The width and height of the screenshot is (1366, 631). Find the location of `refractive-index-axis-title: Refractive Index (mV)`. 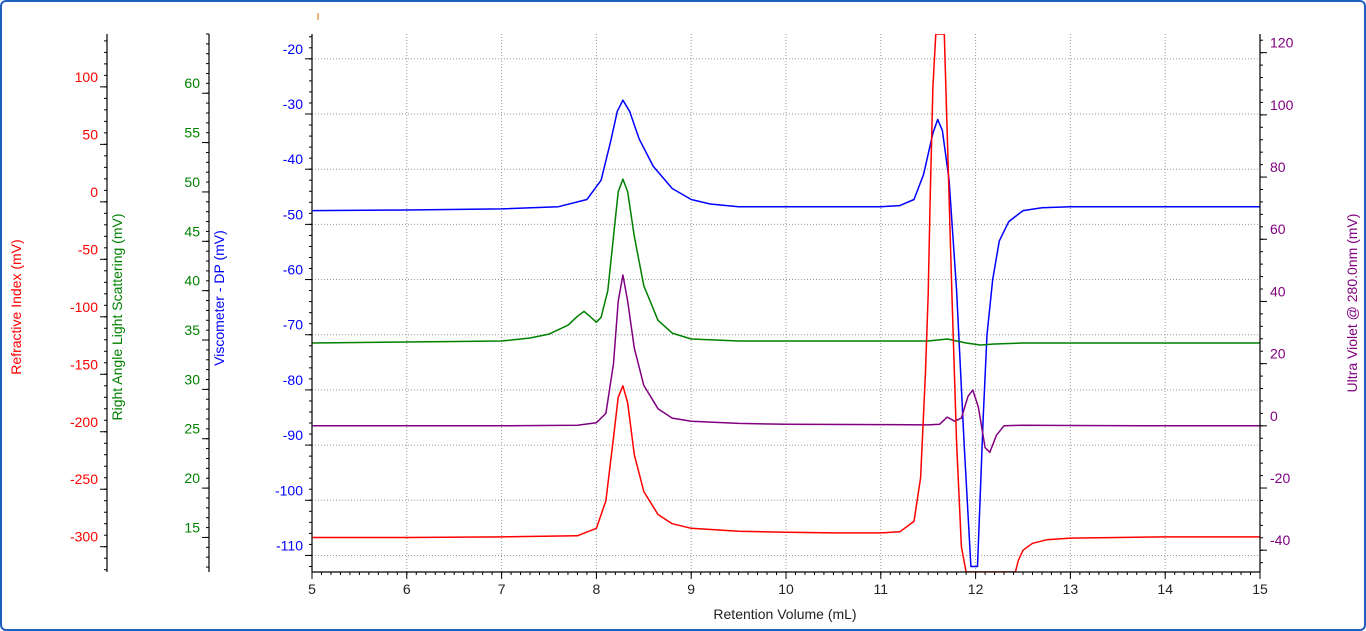

refractive-index-axis-title: Refractive Index (mV) is located at coordinates (16, 306).